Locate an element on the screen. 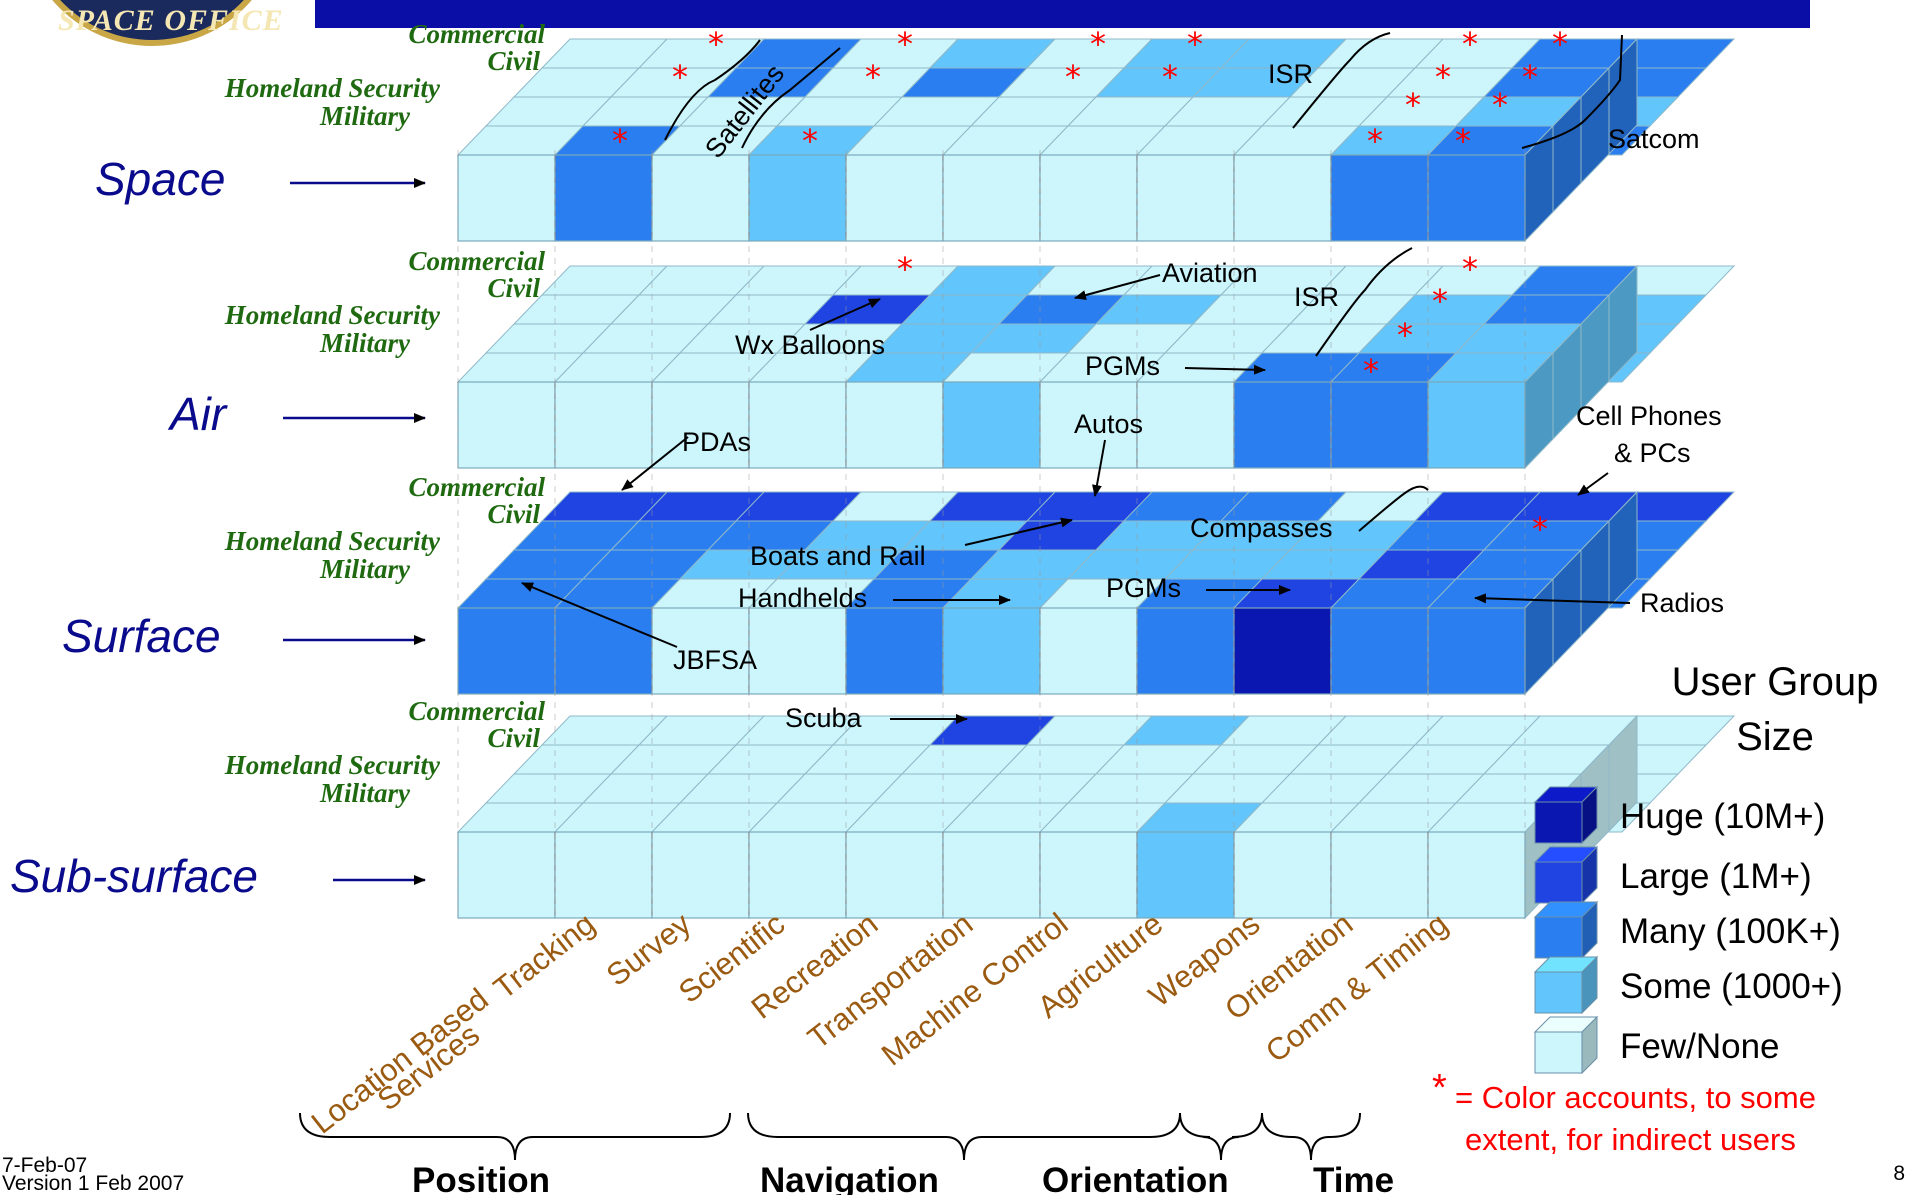 The height and width of the screenshot is (1195, 1910). annotation-jbfsa: JBFSA is located at coordinates (715, 660).